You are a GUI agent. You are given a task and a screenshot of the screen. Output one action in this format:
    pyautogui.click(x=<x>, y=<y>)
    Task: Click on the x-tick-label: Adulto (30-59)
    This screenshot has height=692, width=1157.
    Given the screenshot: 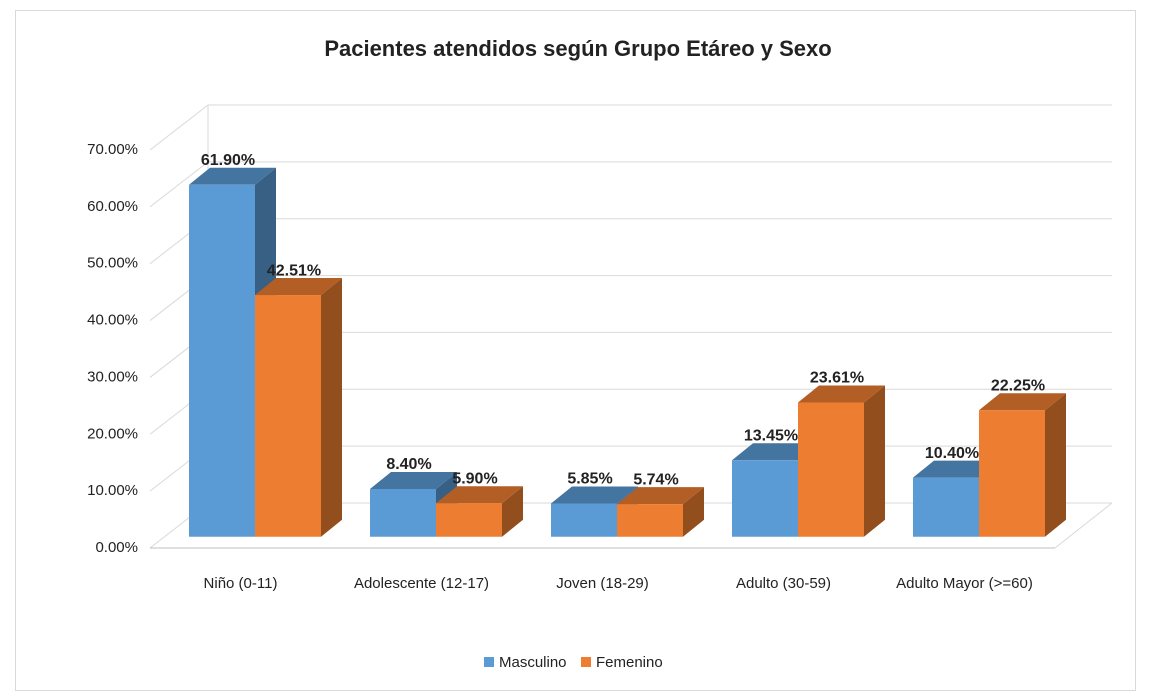 What is the action you would take?
    pyautogui.click(x=783, y=583)
    